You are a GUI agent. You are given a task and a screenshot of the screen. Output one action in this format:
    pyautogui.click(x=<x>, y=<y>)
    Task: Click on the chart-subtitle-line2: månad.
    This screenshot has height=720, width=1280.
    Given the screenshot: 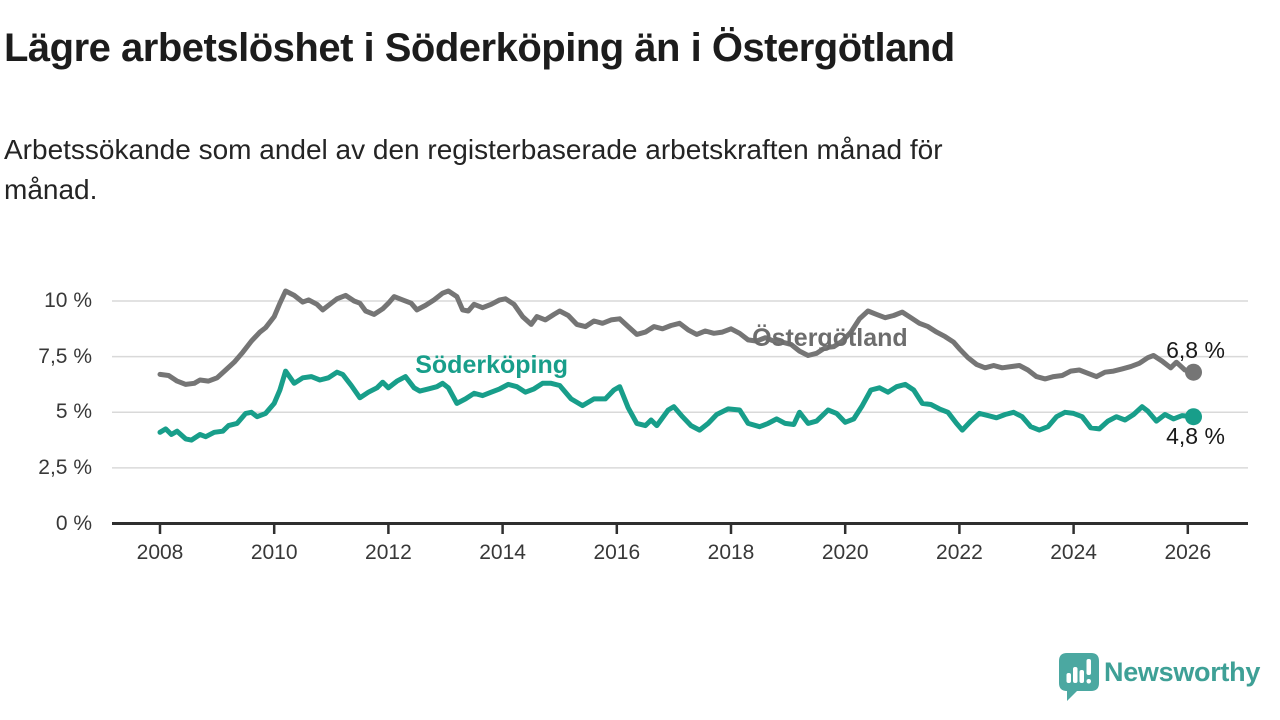 What is the action you would take?
    pyautogui.click(x=51, y=189)
    